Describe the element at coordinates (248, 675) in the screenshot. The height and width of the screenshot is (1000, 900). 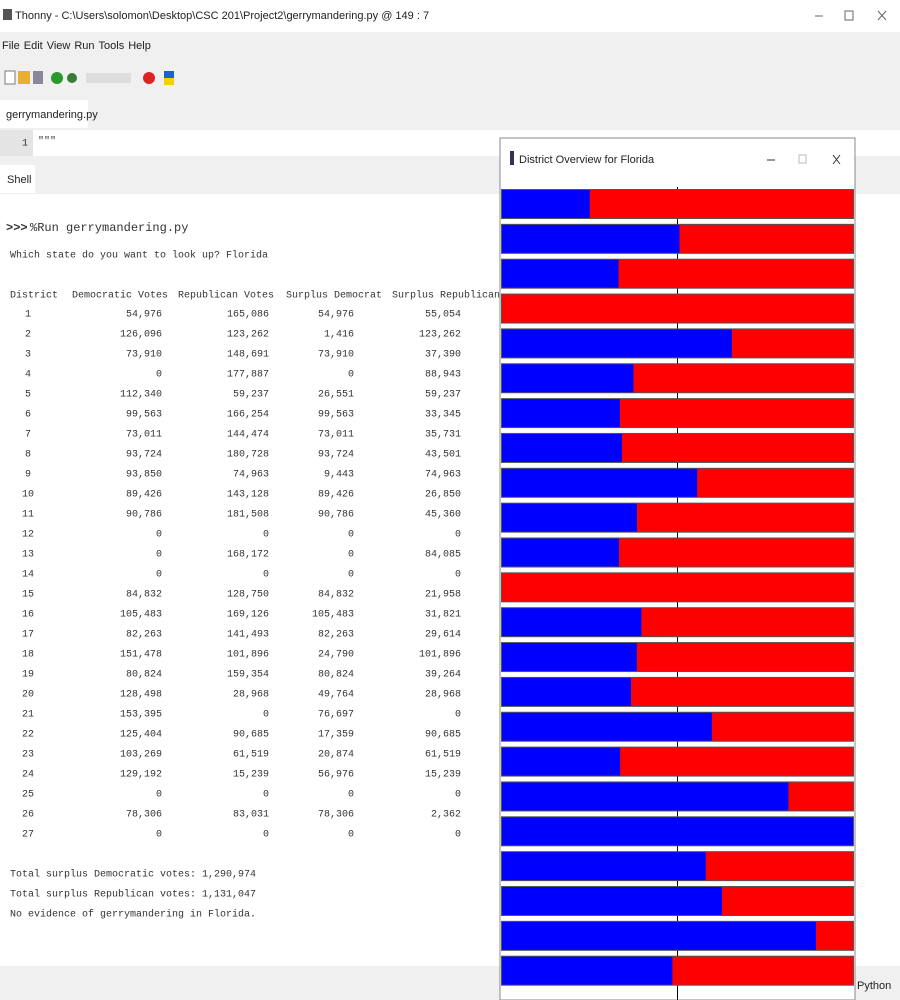
I see `table-cell: 159,354` at that location.